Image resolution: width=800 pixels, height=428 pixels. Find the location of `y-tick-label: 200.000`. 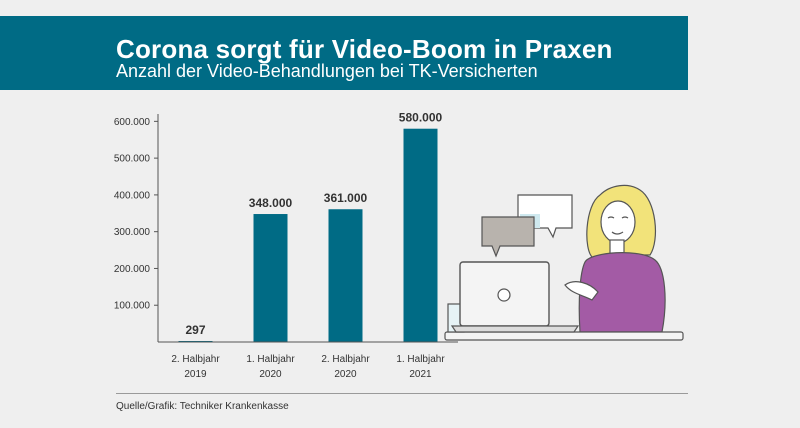

y-tick-label: 200.000 is located at coordinates (132, 269).